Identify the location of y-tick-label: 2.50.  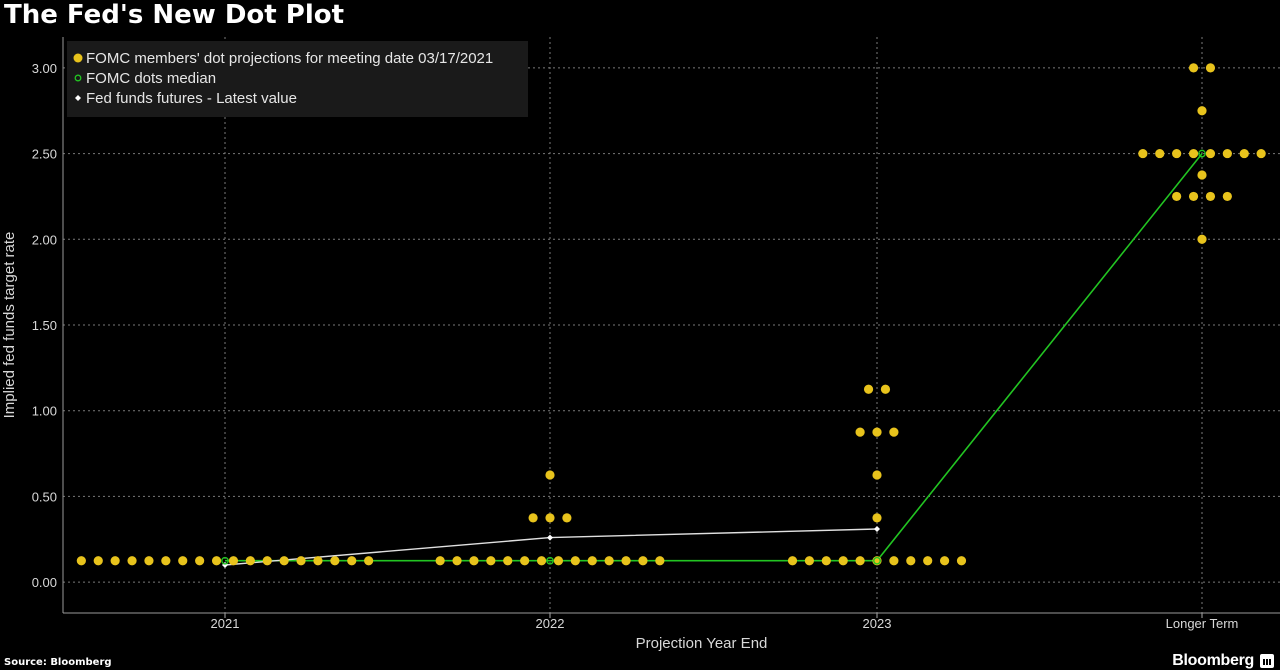
(44, 154).